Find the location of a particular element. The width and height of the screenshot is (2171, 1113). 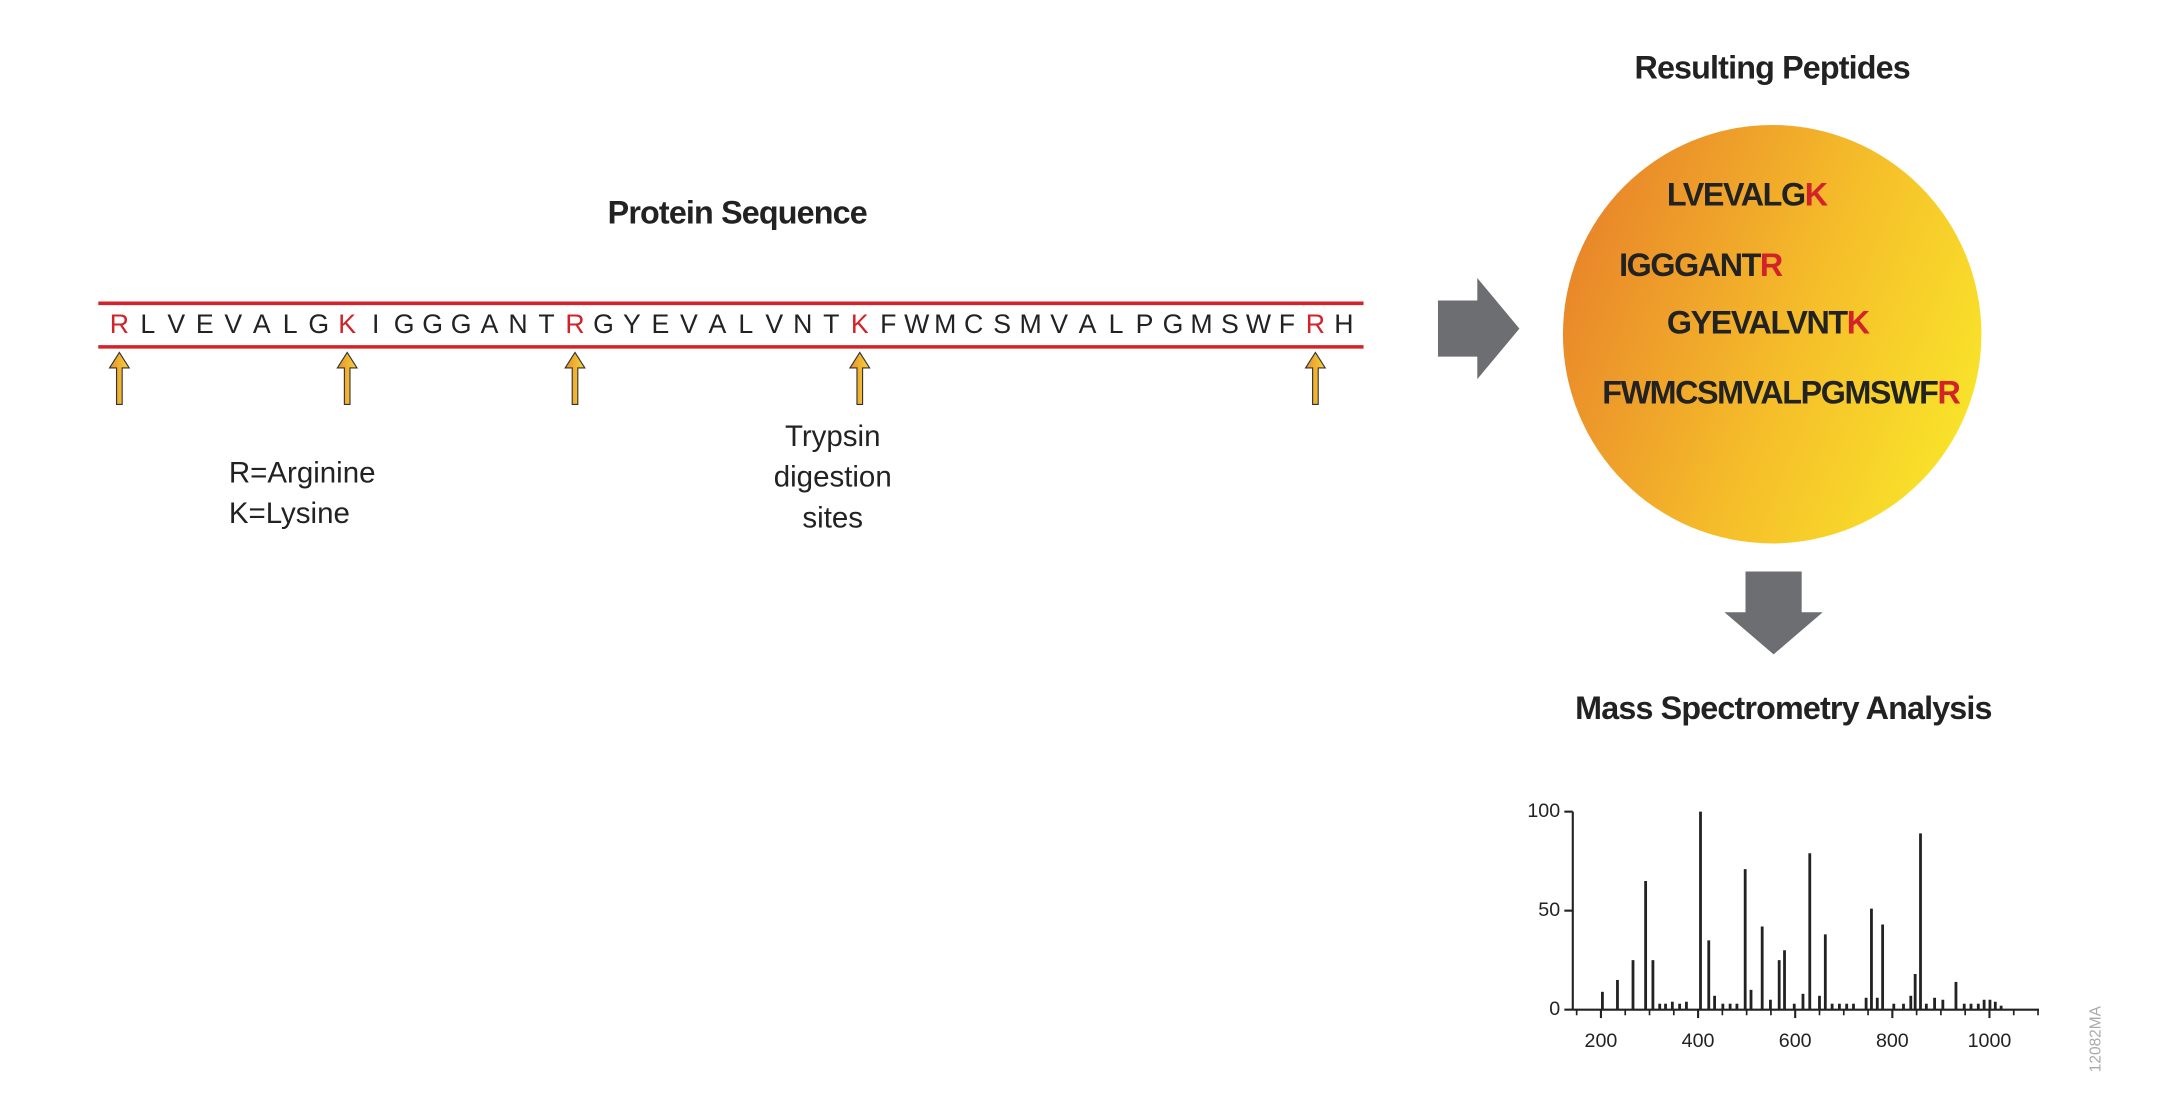

x-tick-label: 600 is located at coordinates (1795, 1041).